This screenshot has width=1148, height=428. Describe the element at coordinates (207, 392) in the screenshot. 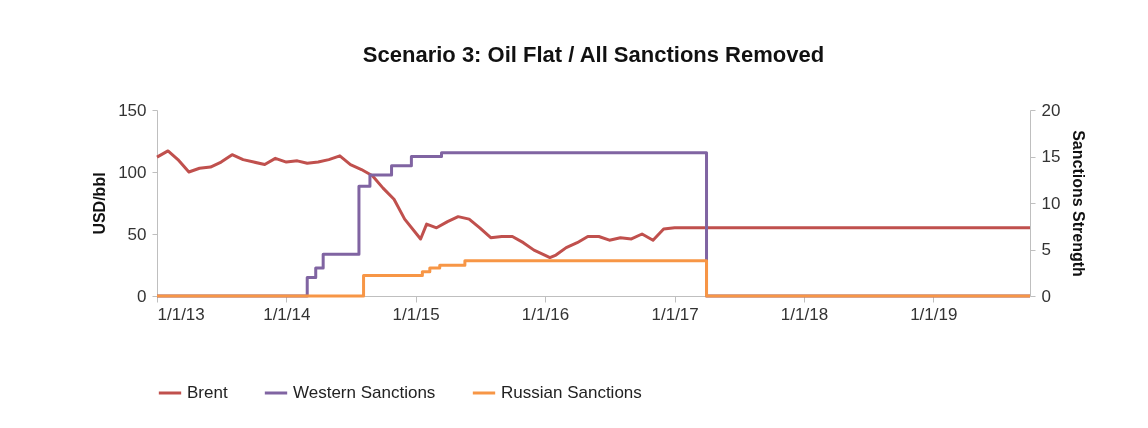

I see `legend-label: Brent` at that location.